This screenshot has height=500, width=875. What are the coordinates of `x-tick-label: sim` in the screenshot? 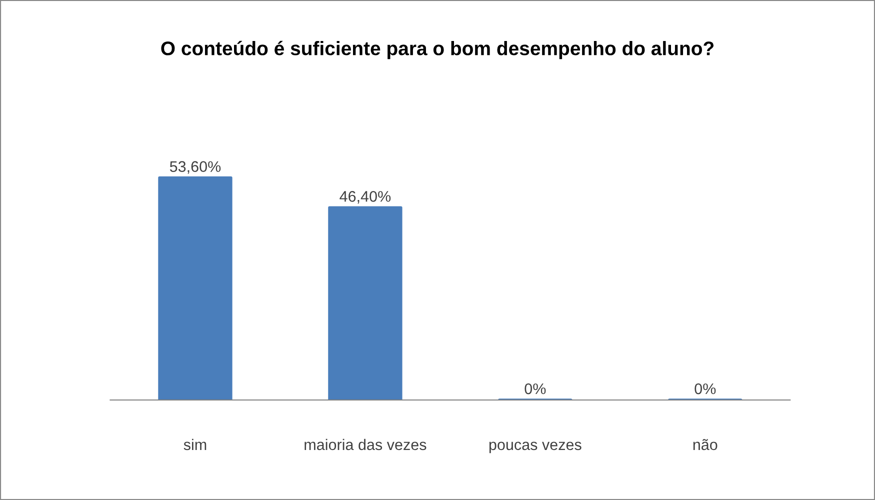 It's located at (195, 444).